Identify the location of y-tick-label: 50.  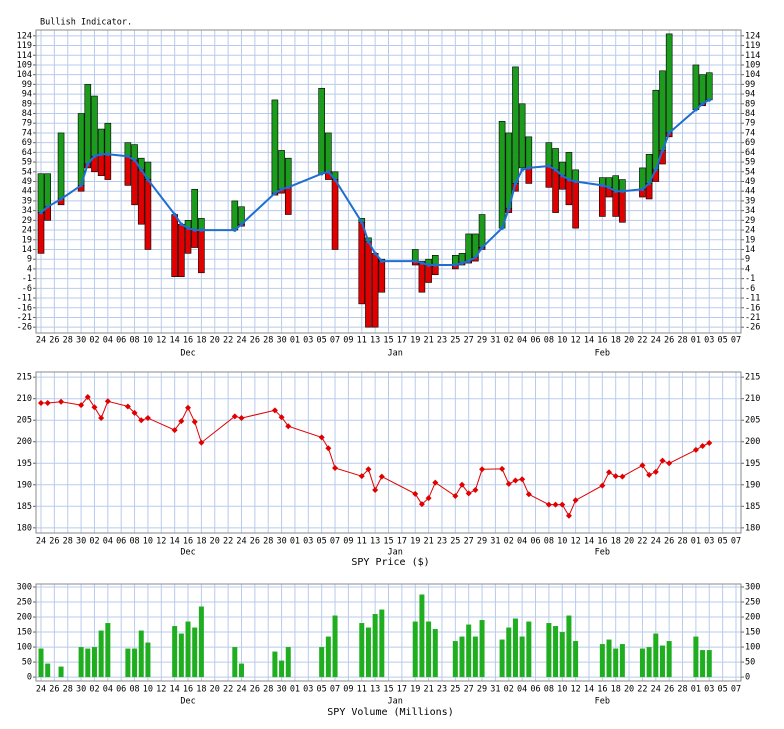
(27, 663).